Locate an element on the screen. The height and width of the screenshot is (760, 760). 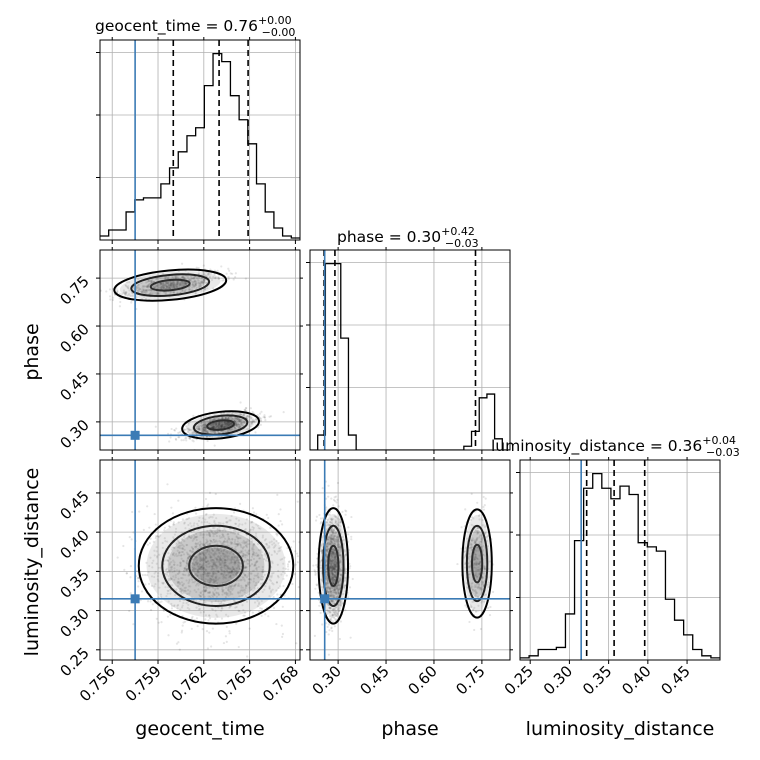
panel-frame is located at coordinates (200, 140).